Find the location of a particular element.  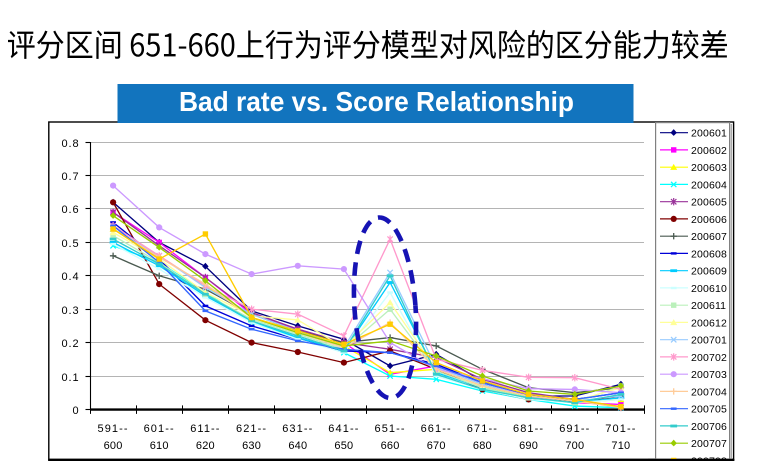

svg-text: 641-- is located at coordinates (343, 429).